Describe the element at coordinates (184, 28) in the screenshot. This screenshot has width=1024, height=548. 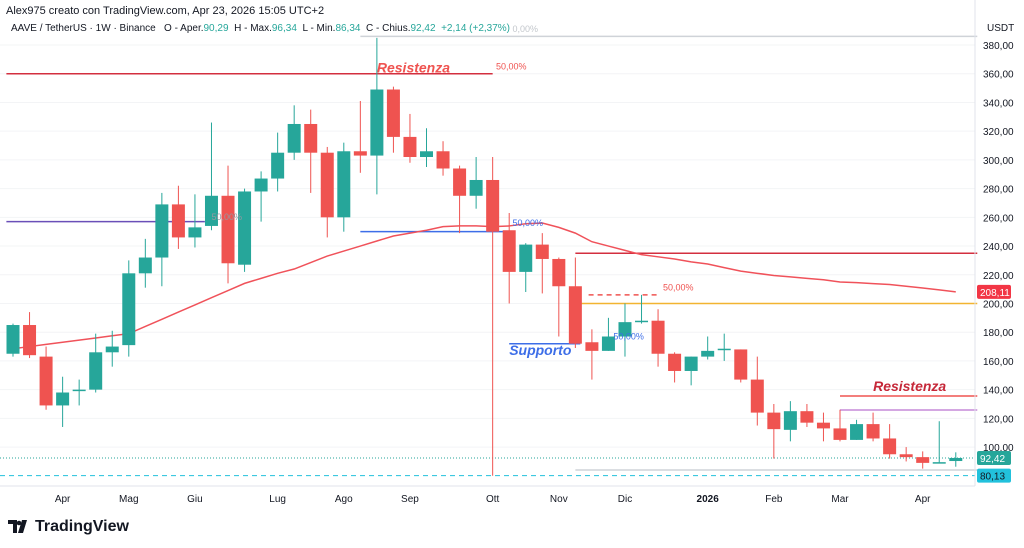
I see `open-label: O - Aper.` at that location.